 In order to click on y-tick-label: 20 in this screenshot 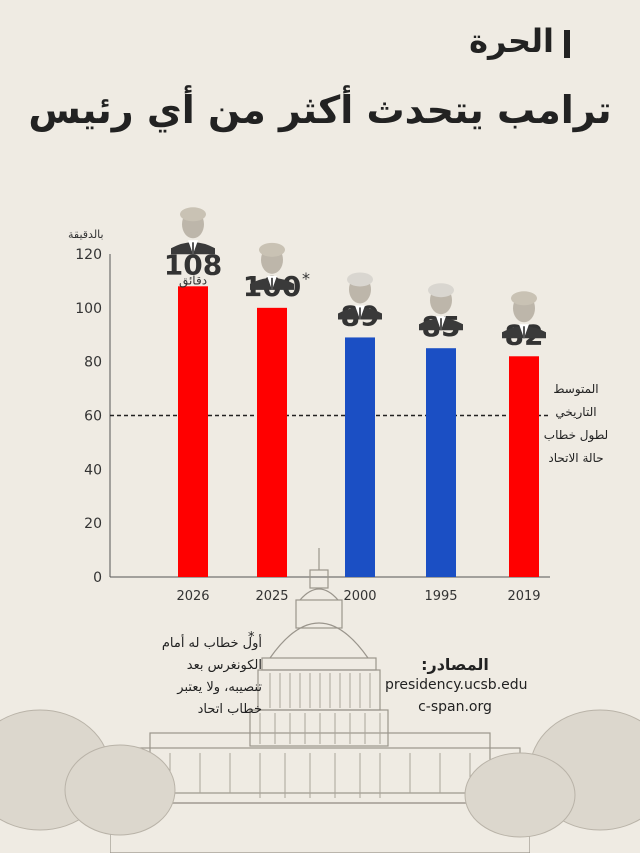, I will do `click(93, 524)`.